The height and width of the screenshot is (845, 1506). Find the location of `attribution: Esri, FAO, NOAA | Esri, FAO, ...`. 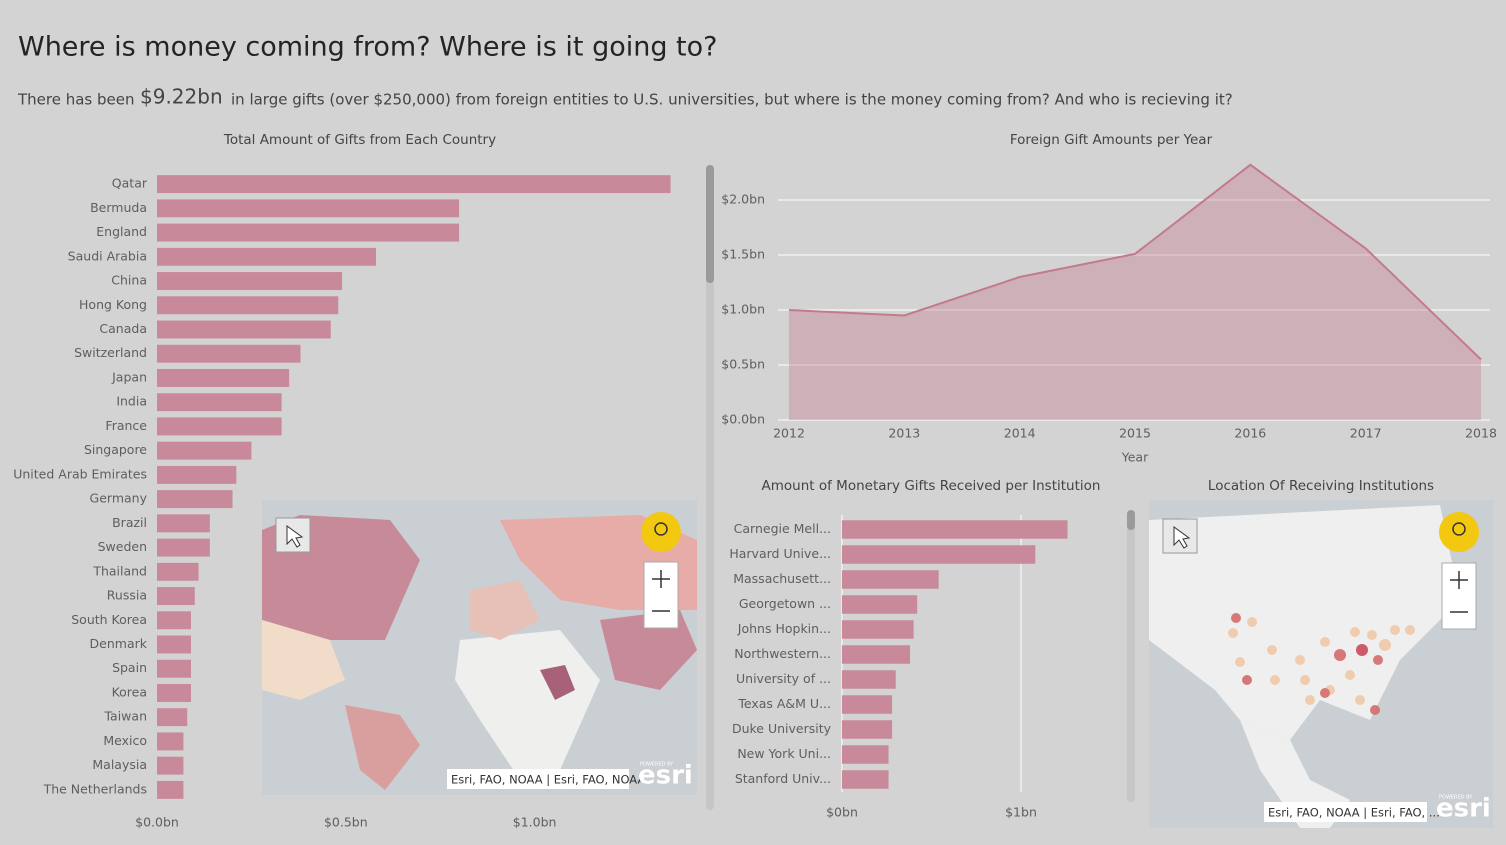

attribution: Esri, FAO, NOAA | Esri, FAO, ... is located at coordinates (1354, 813).